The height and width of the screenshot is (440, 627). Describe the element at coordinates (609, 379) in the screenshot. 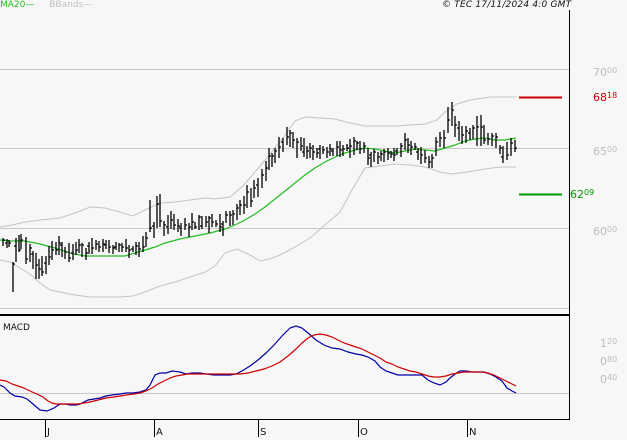

I see `macd-axis-label-040: 040` at that location.